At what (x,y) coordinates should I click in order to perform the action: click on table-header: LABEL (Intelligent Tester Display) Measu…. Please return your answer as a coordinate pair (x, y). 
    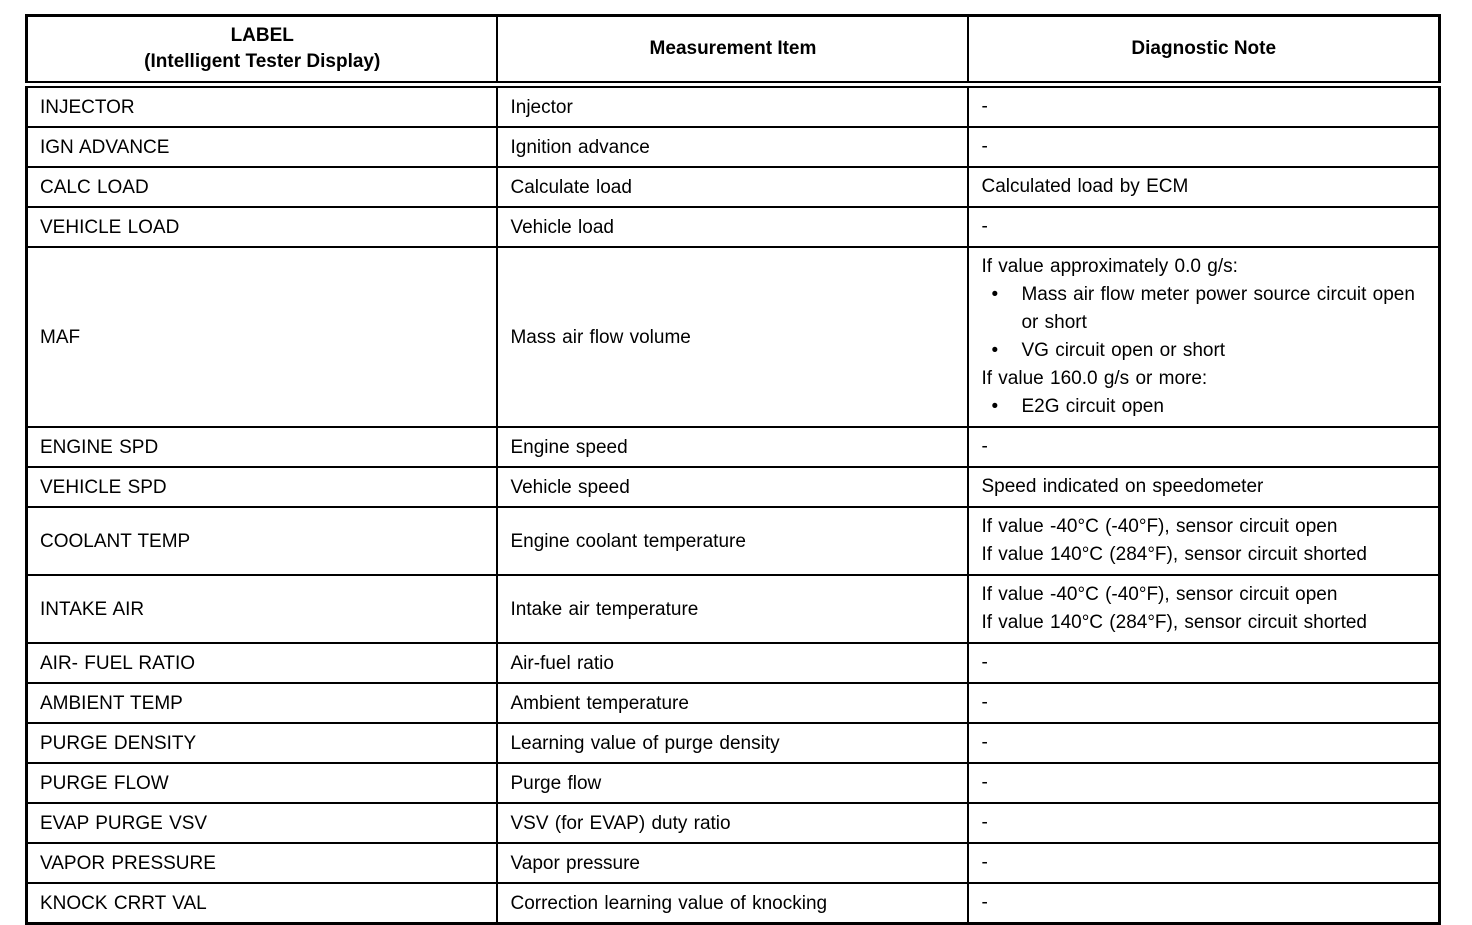
    Looking at the image, I should click on (733, 51).